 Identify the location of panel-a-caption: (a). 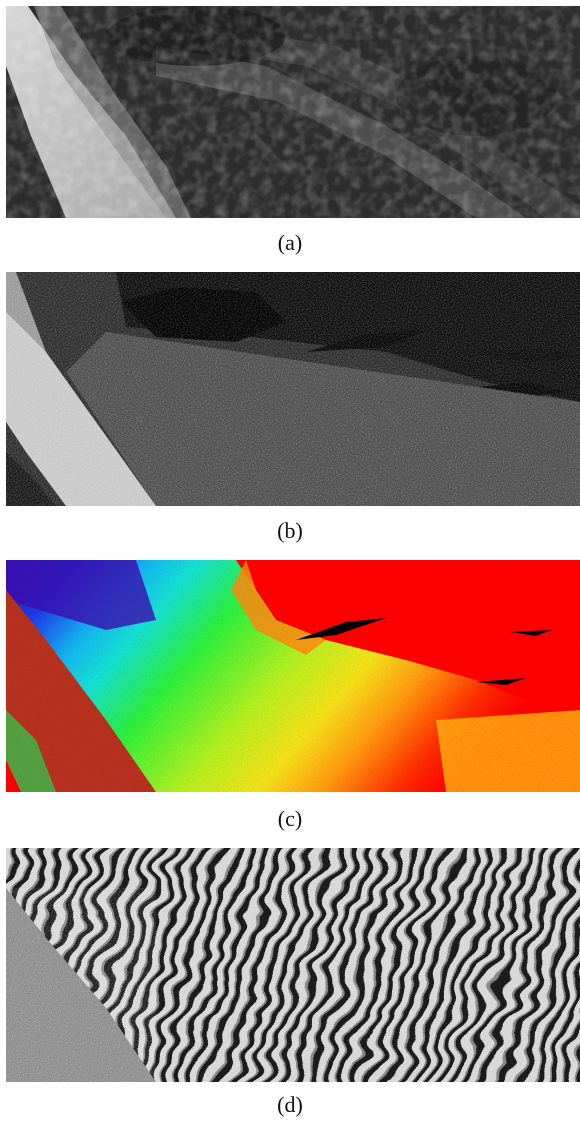
(290, 242).